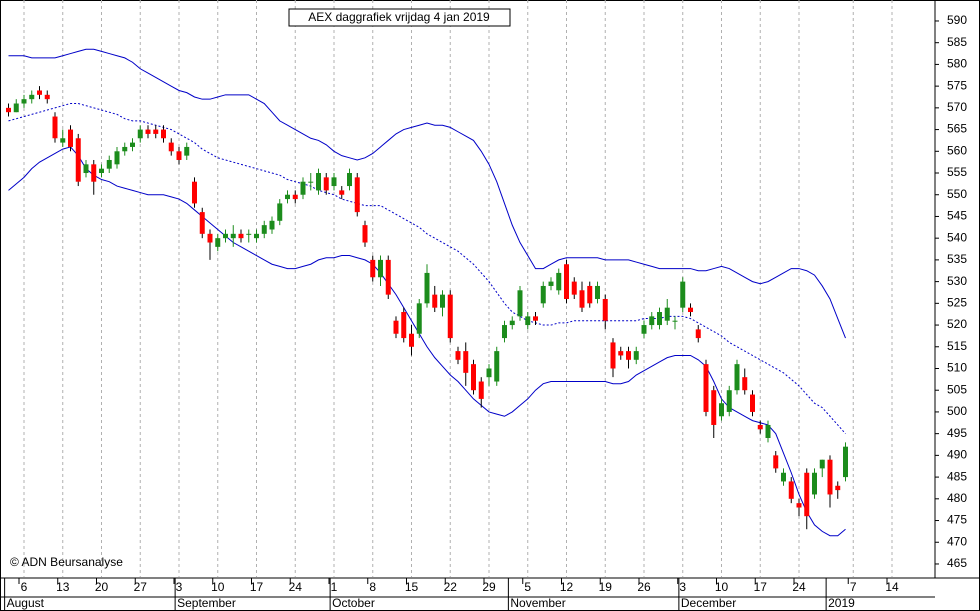 This screenshot has width=980, height=611. Describe the element at coordinates (206, 603) in the screenshot. I see `month-label: September` at that location.